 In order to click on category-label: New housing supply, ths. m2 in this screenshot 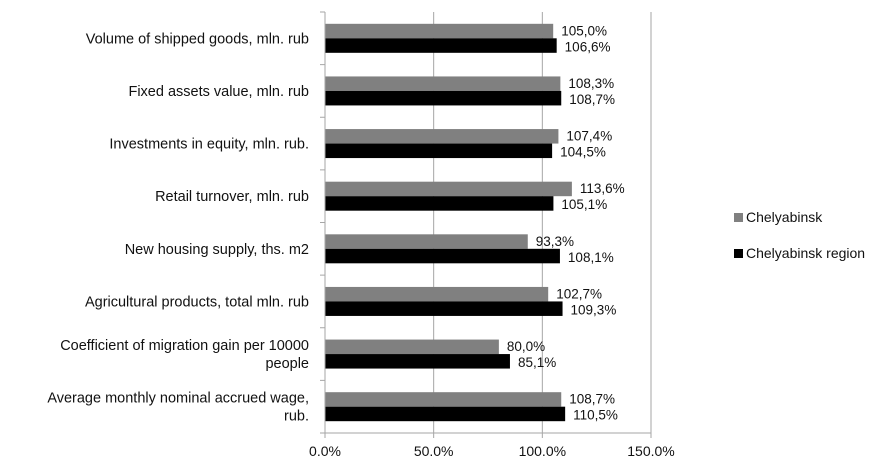, I will do `click(217, 250)`.